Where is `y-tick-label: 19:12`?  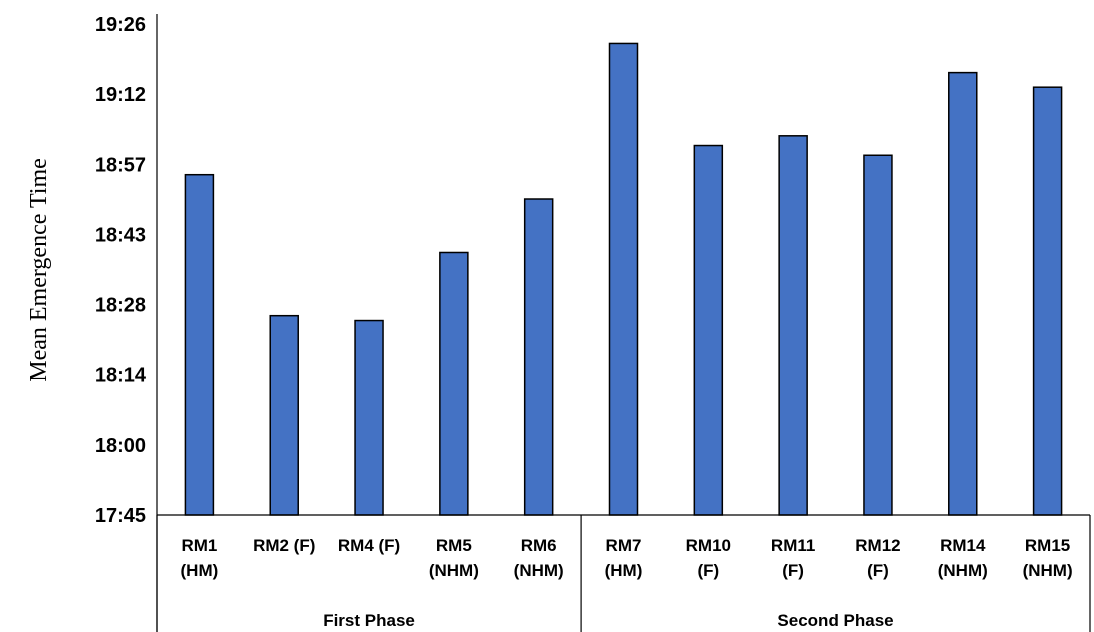
y-tick-label: 19:12 is located at coordinates (120, 95).